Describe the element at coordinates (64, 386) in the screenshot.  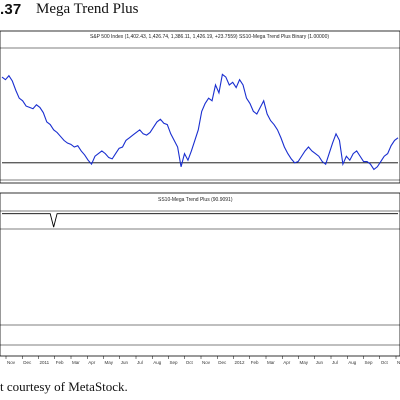
I see `figure-caption: t courtesy of MetaStock.` at that location.